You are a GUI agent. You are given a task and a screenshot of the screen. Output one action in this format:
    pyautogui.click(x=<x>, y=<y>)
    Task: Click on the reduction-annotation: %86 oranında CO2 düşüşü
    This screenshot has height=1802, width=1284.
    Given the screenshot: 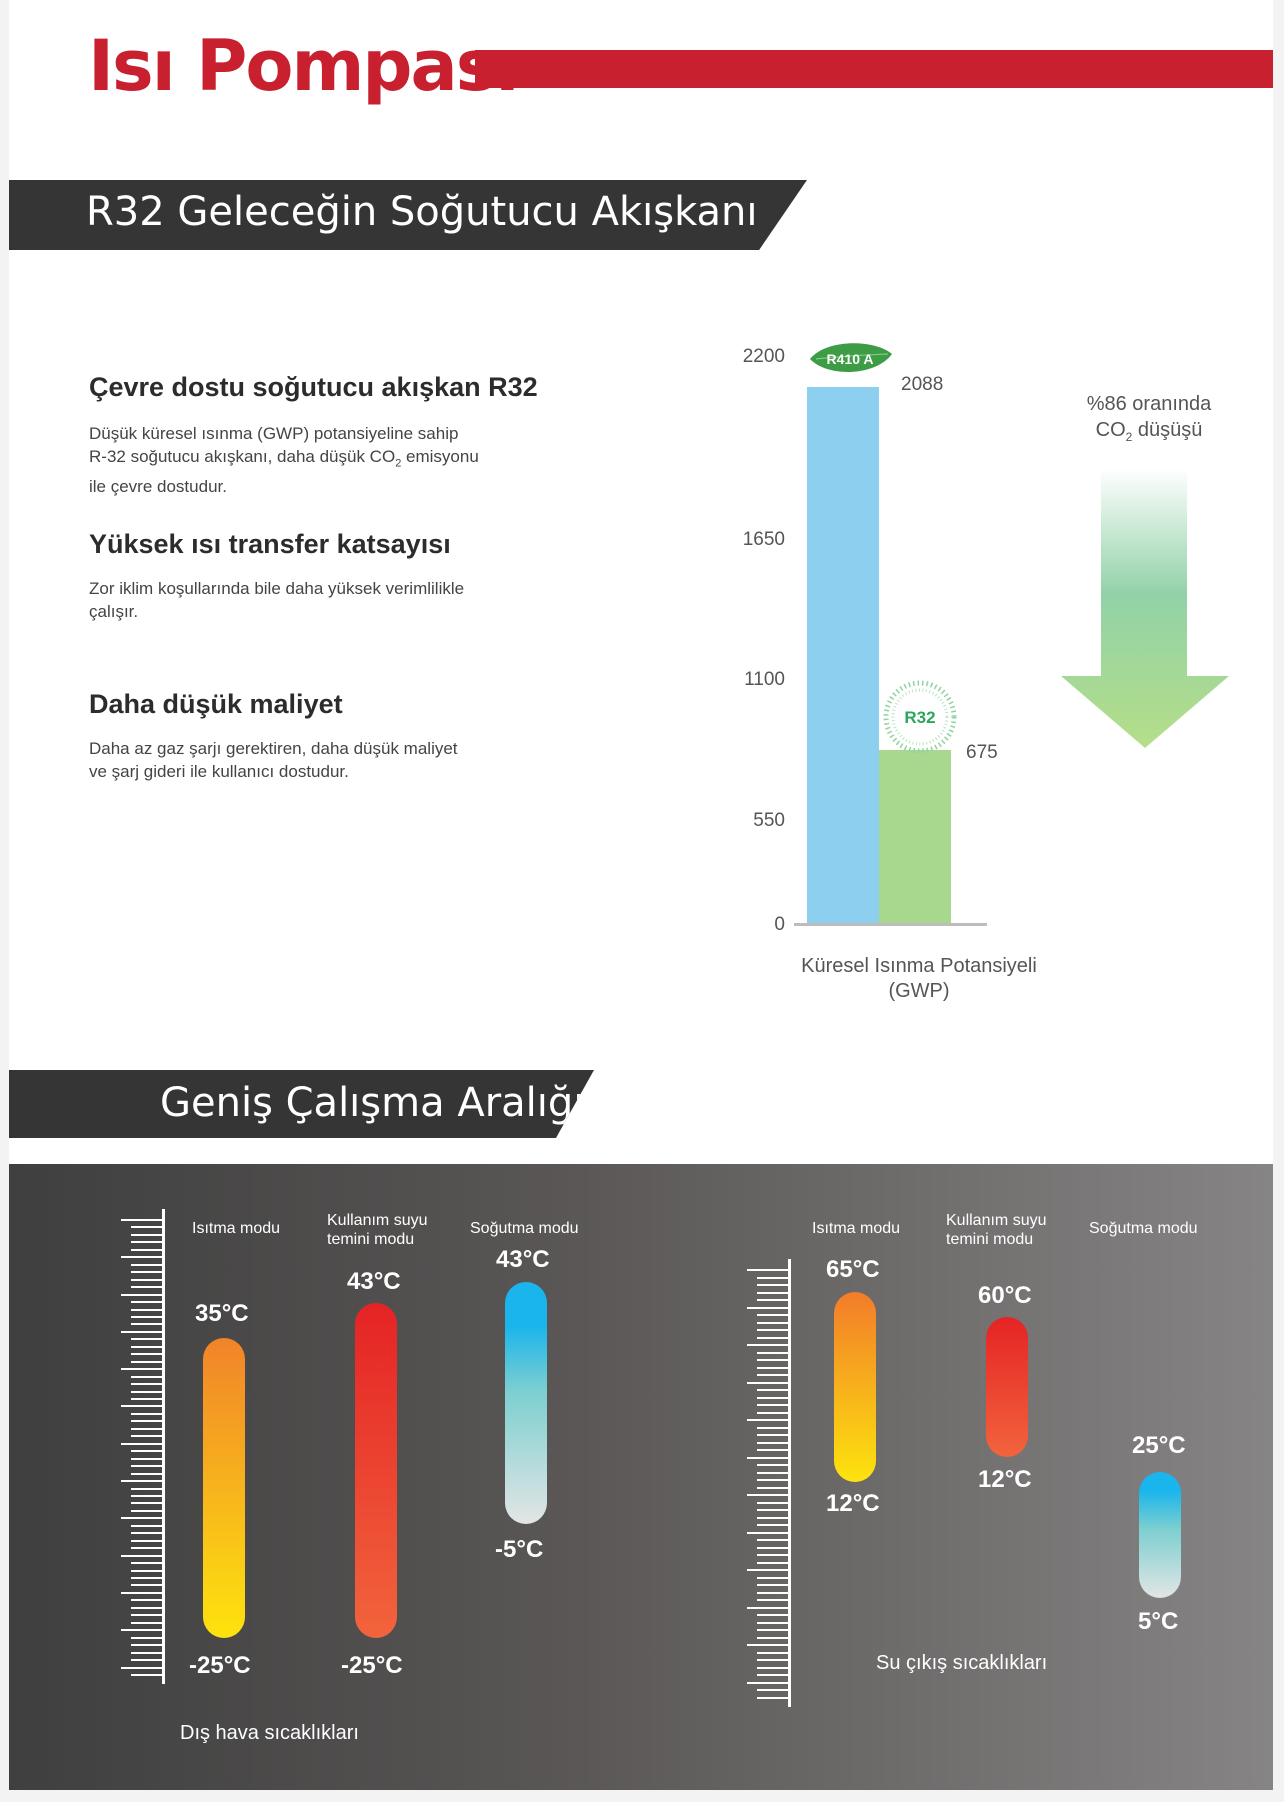 What is the action you would take?
    pyautogui.click(x=1149, y=420)
    